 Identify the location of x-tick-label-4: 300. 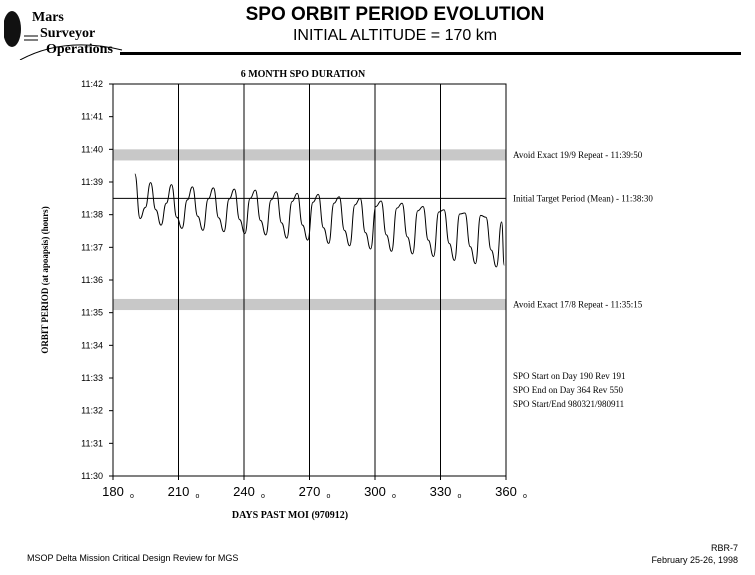
(375, 491).